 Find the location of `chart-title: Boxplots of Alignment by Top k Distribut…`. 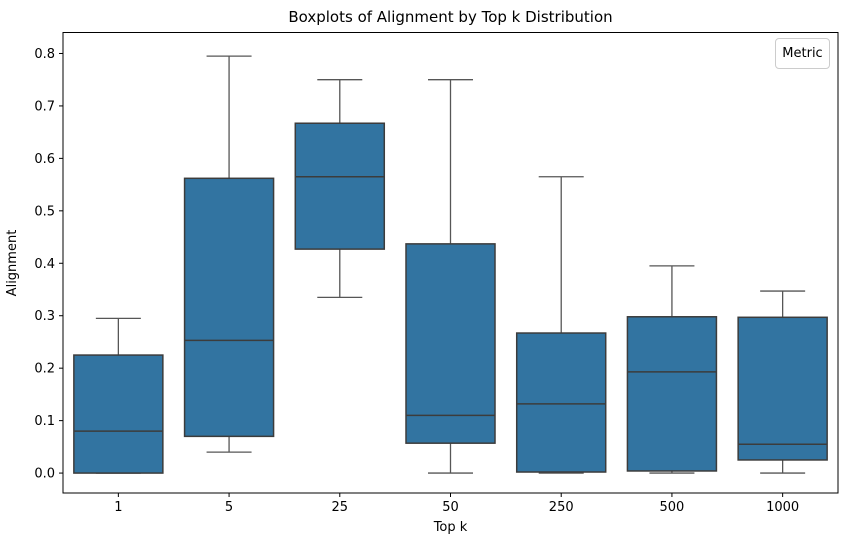

chart-title: Boxplots of Alignment by Top k Distribut… is located at coordinates (450, 17).